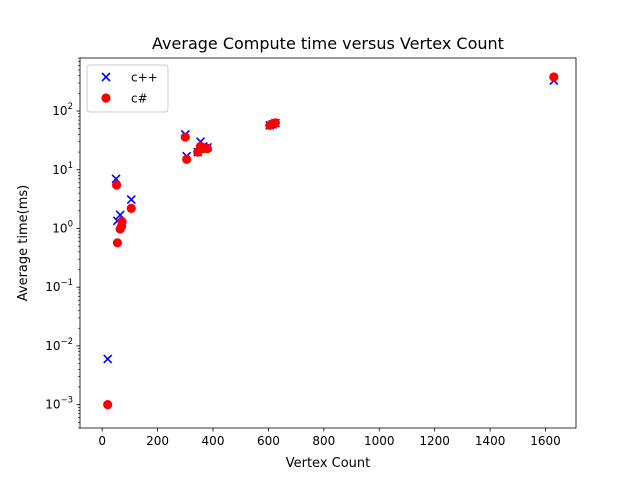  What do you see at coordinates (59, 286) in the screenshot?
I see `y-tick-label: 10⁻¹` at bounding box center [59, 286].